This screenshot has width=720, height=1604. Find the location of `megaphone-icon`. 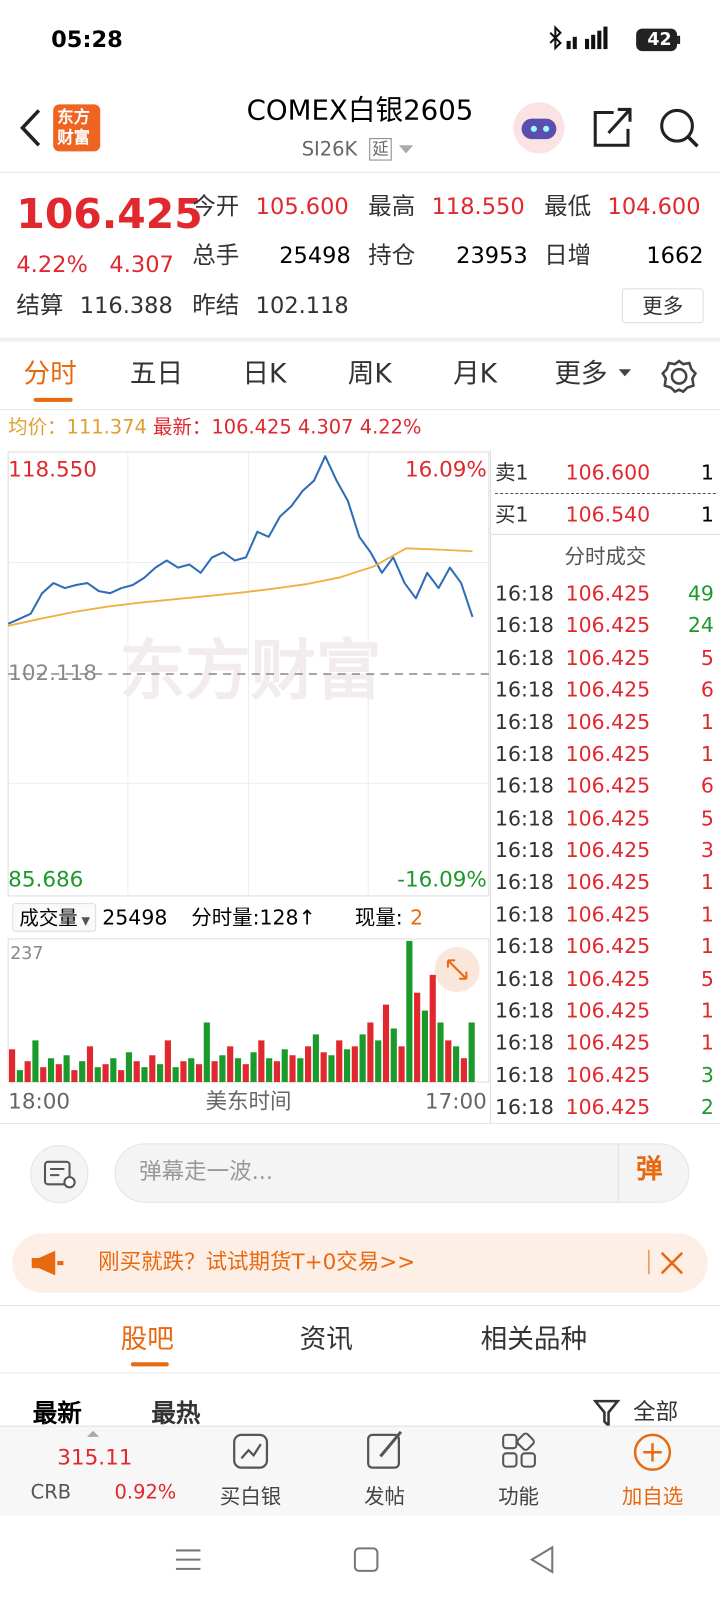

megaphone-icon is located at coordinates (47, 1263).